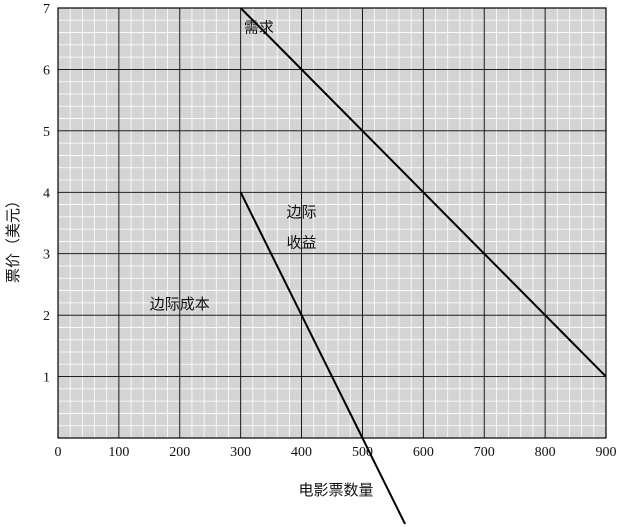  Describe the element at coordinates (13, 238) in the screenshot. I see `y-axis-title: 票价（美元）` at that location.